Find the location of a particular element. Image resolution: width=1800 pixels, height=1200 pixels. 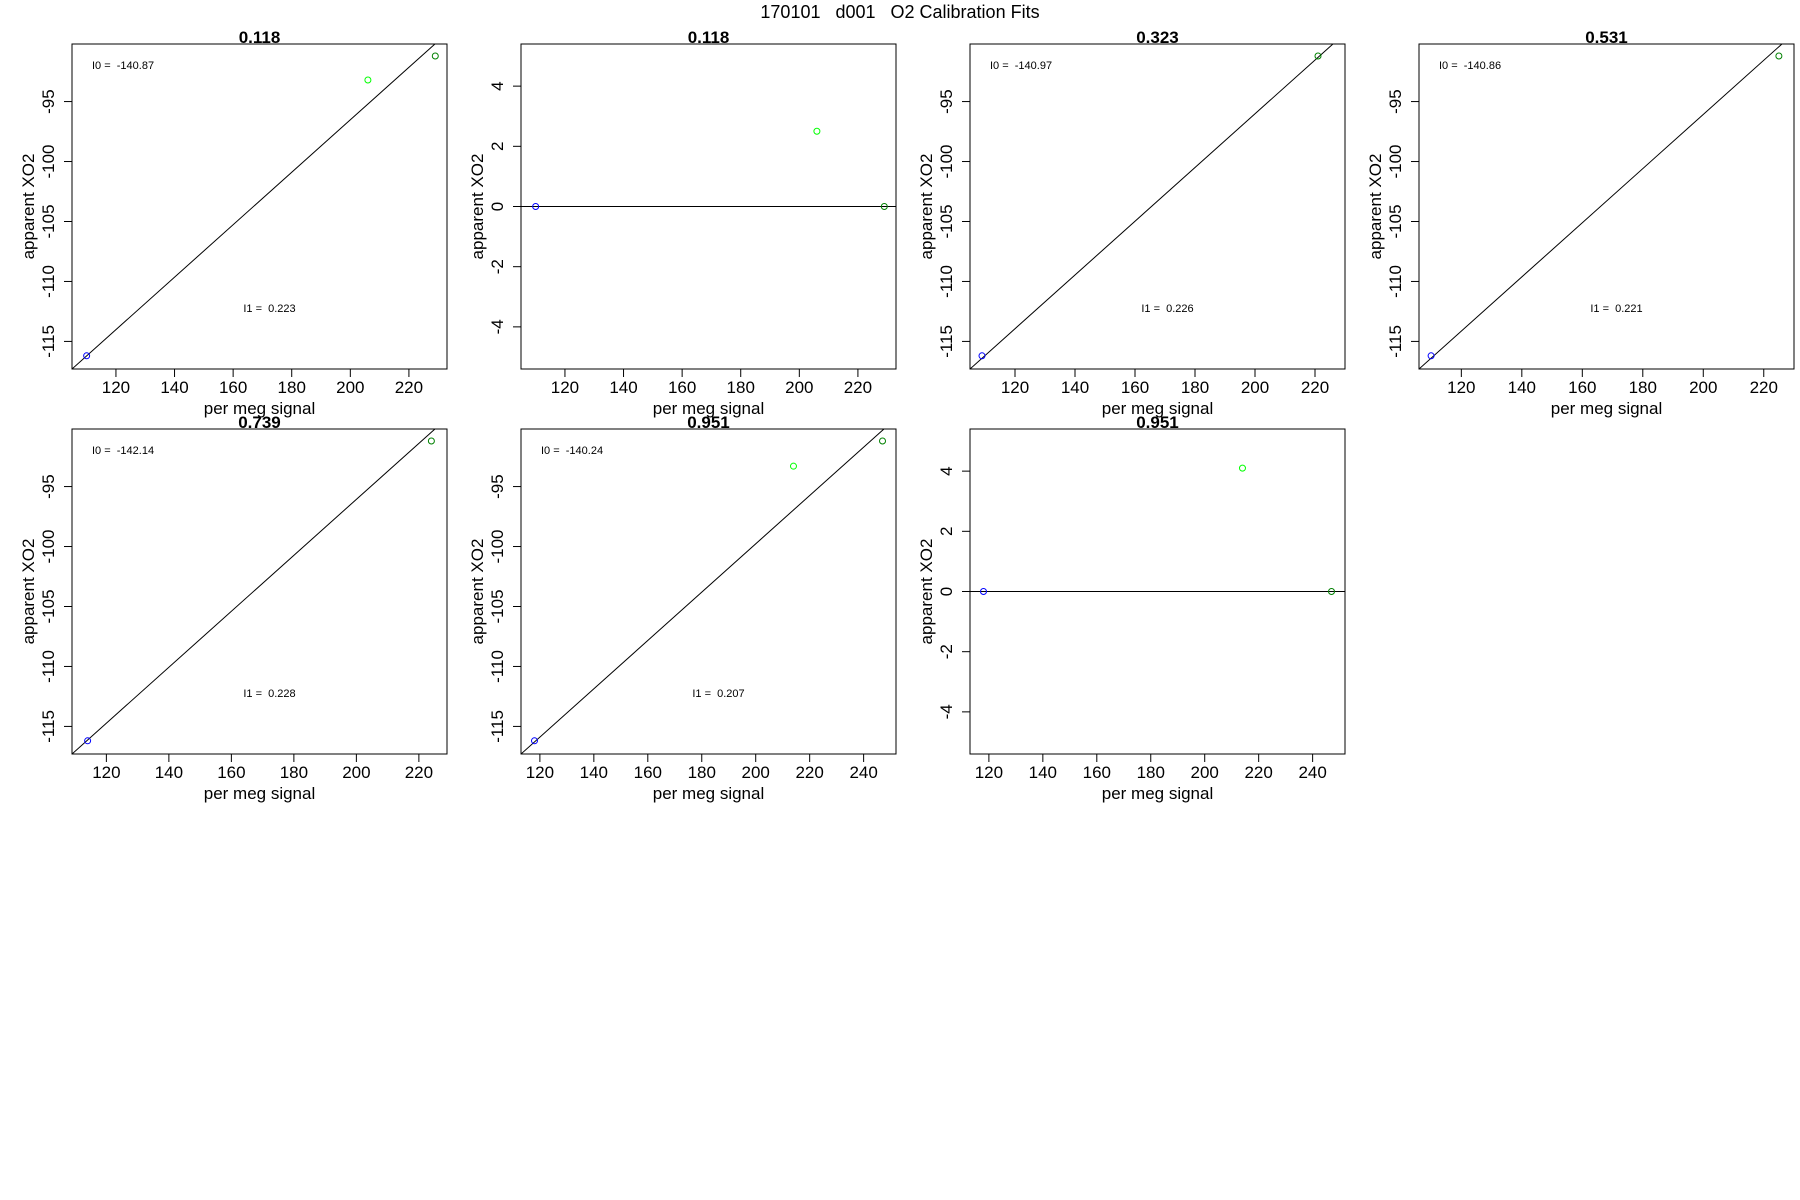

fit-annotation: I0 = -140.87 is located at coordinates (123, 66).